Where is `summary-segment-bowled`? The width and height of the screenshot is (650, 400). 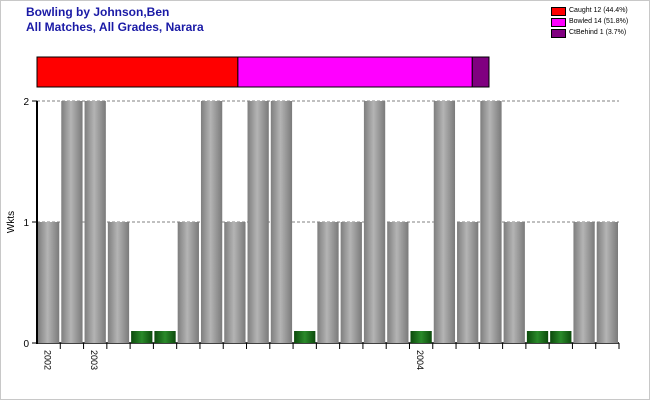
summary-segment-bowled is located at coordinates (355, 72).